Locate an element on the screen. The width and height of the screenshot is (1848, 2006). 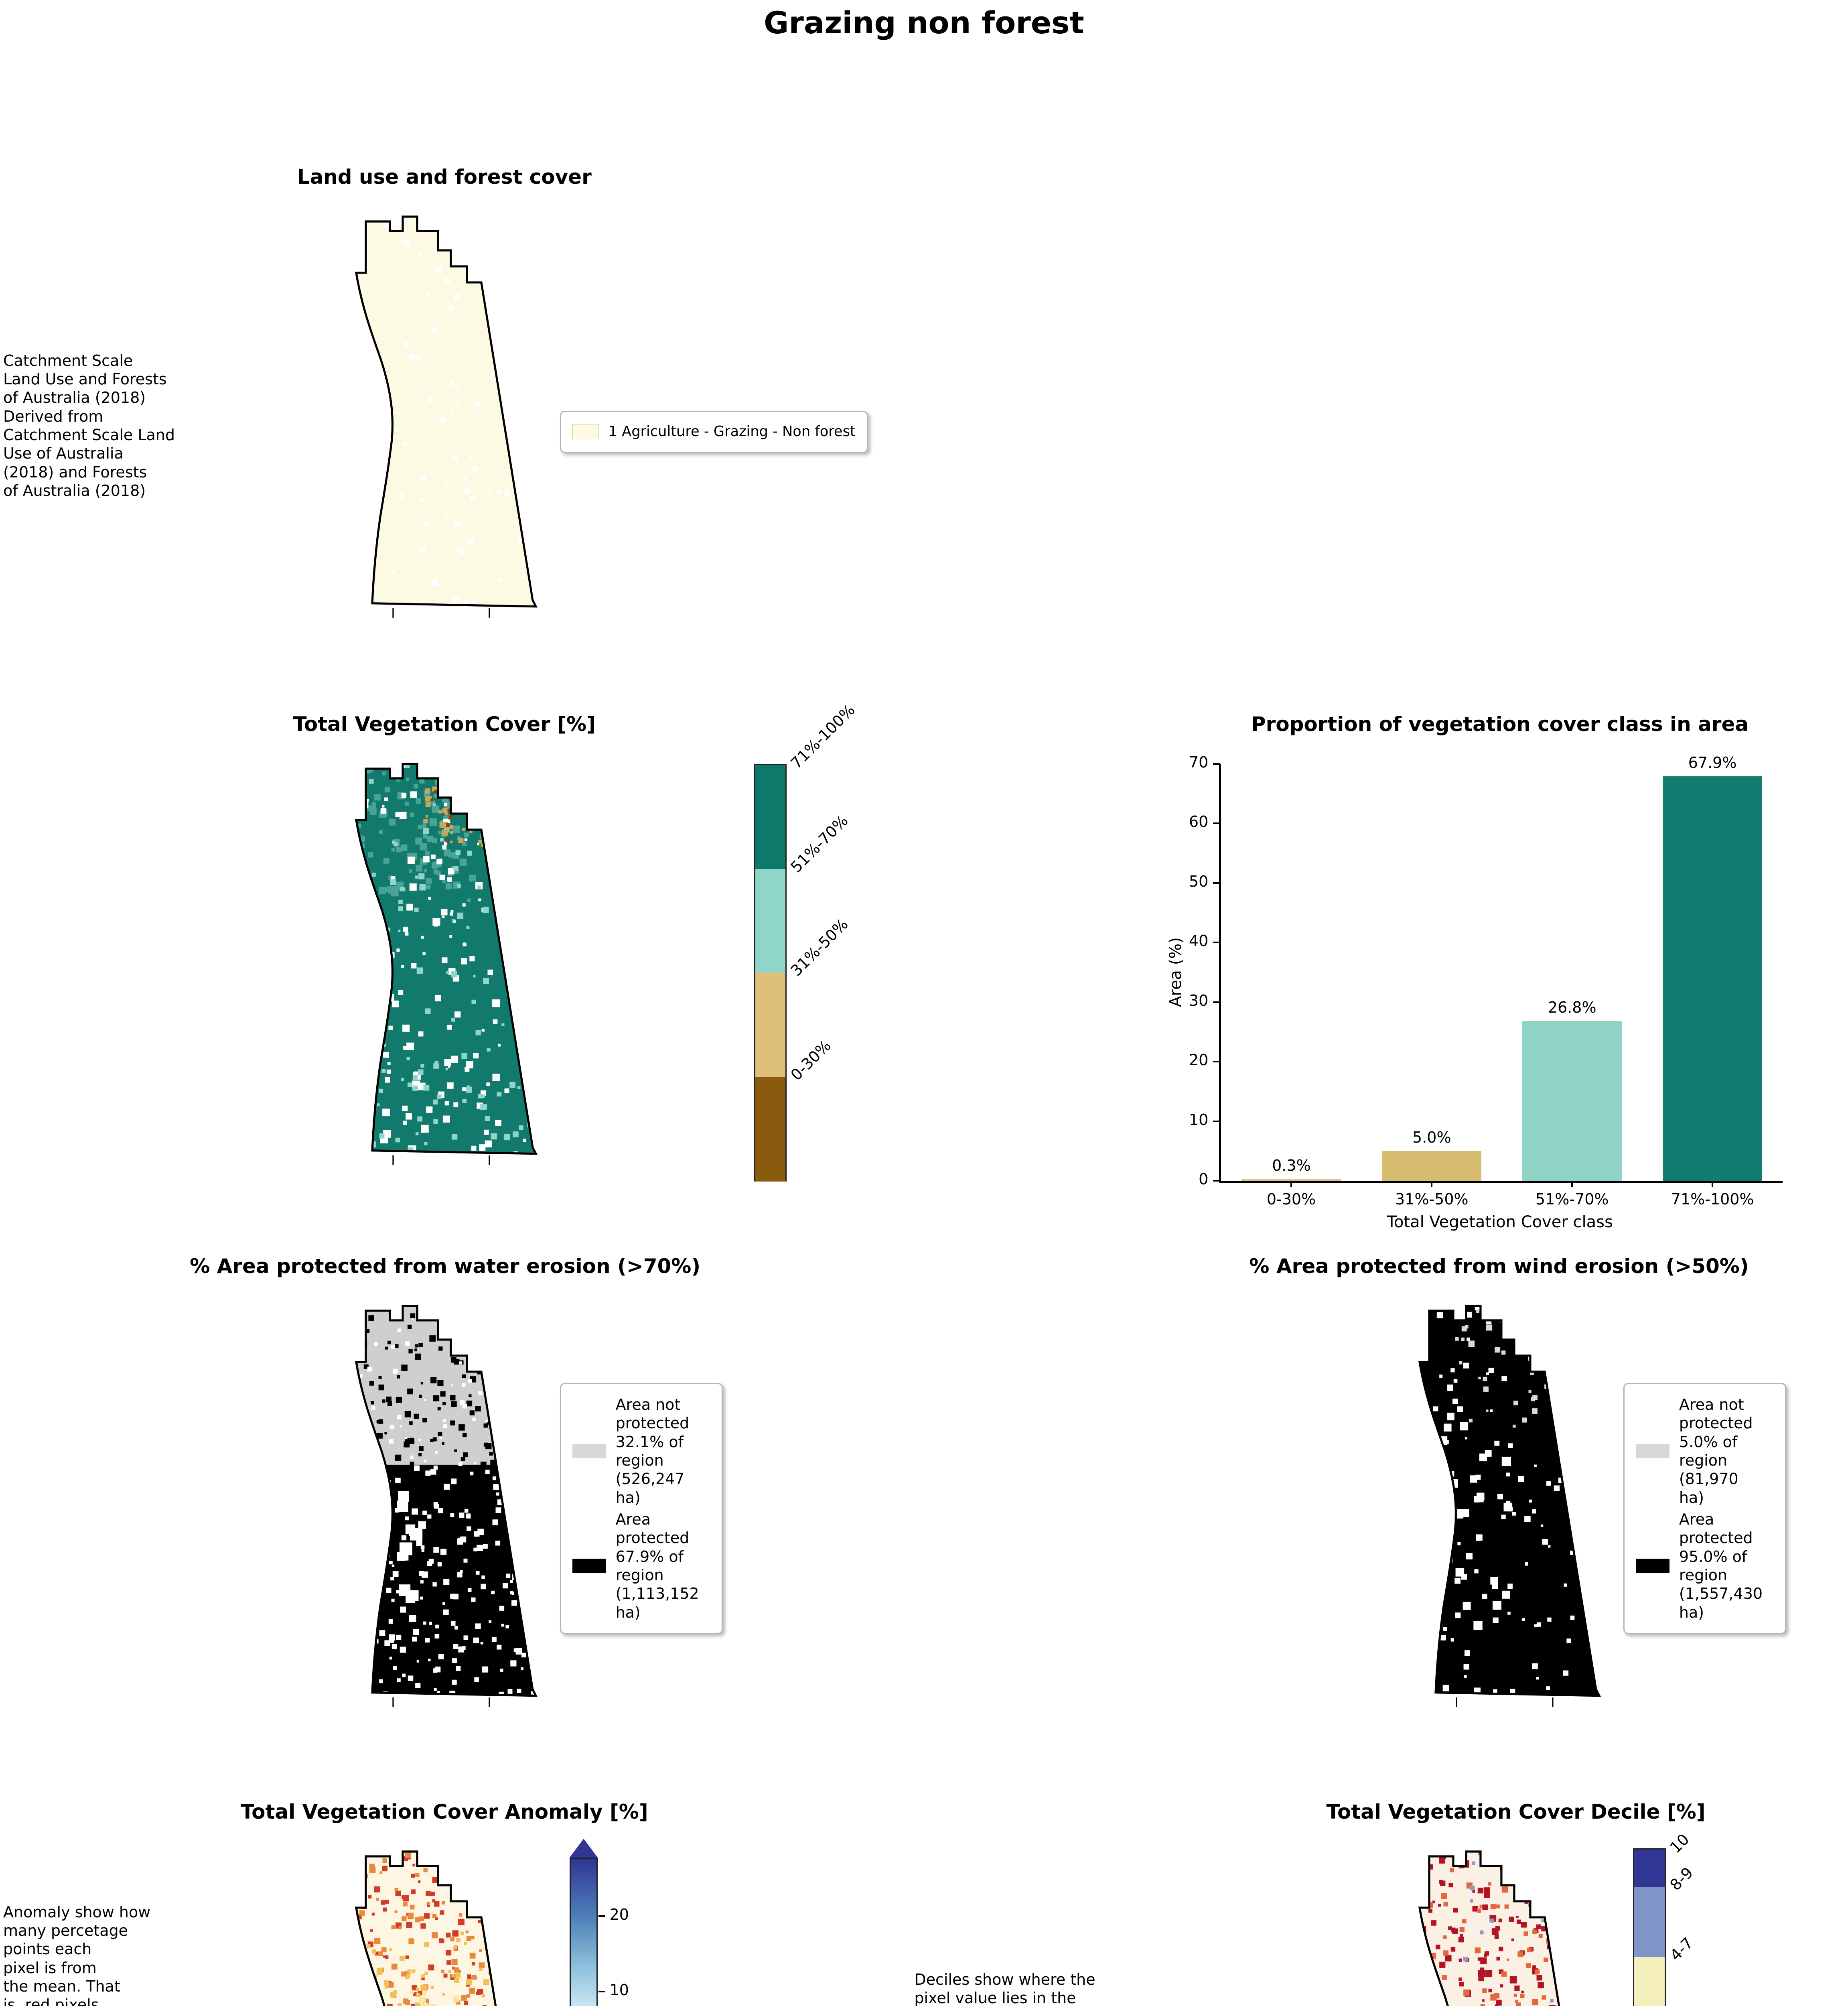
land-use-title: Land use and forest cover is located at coordinates (444, 177).